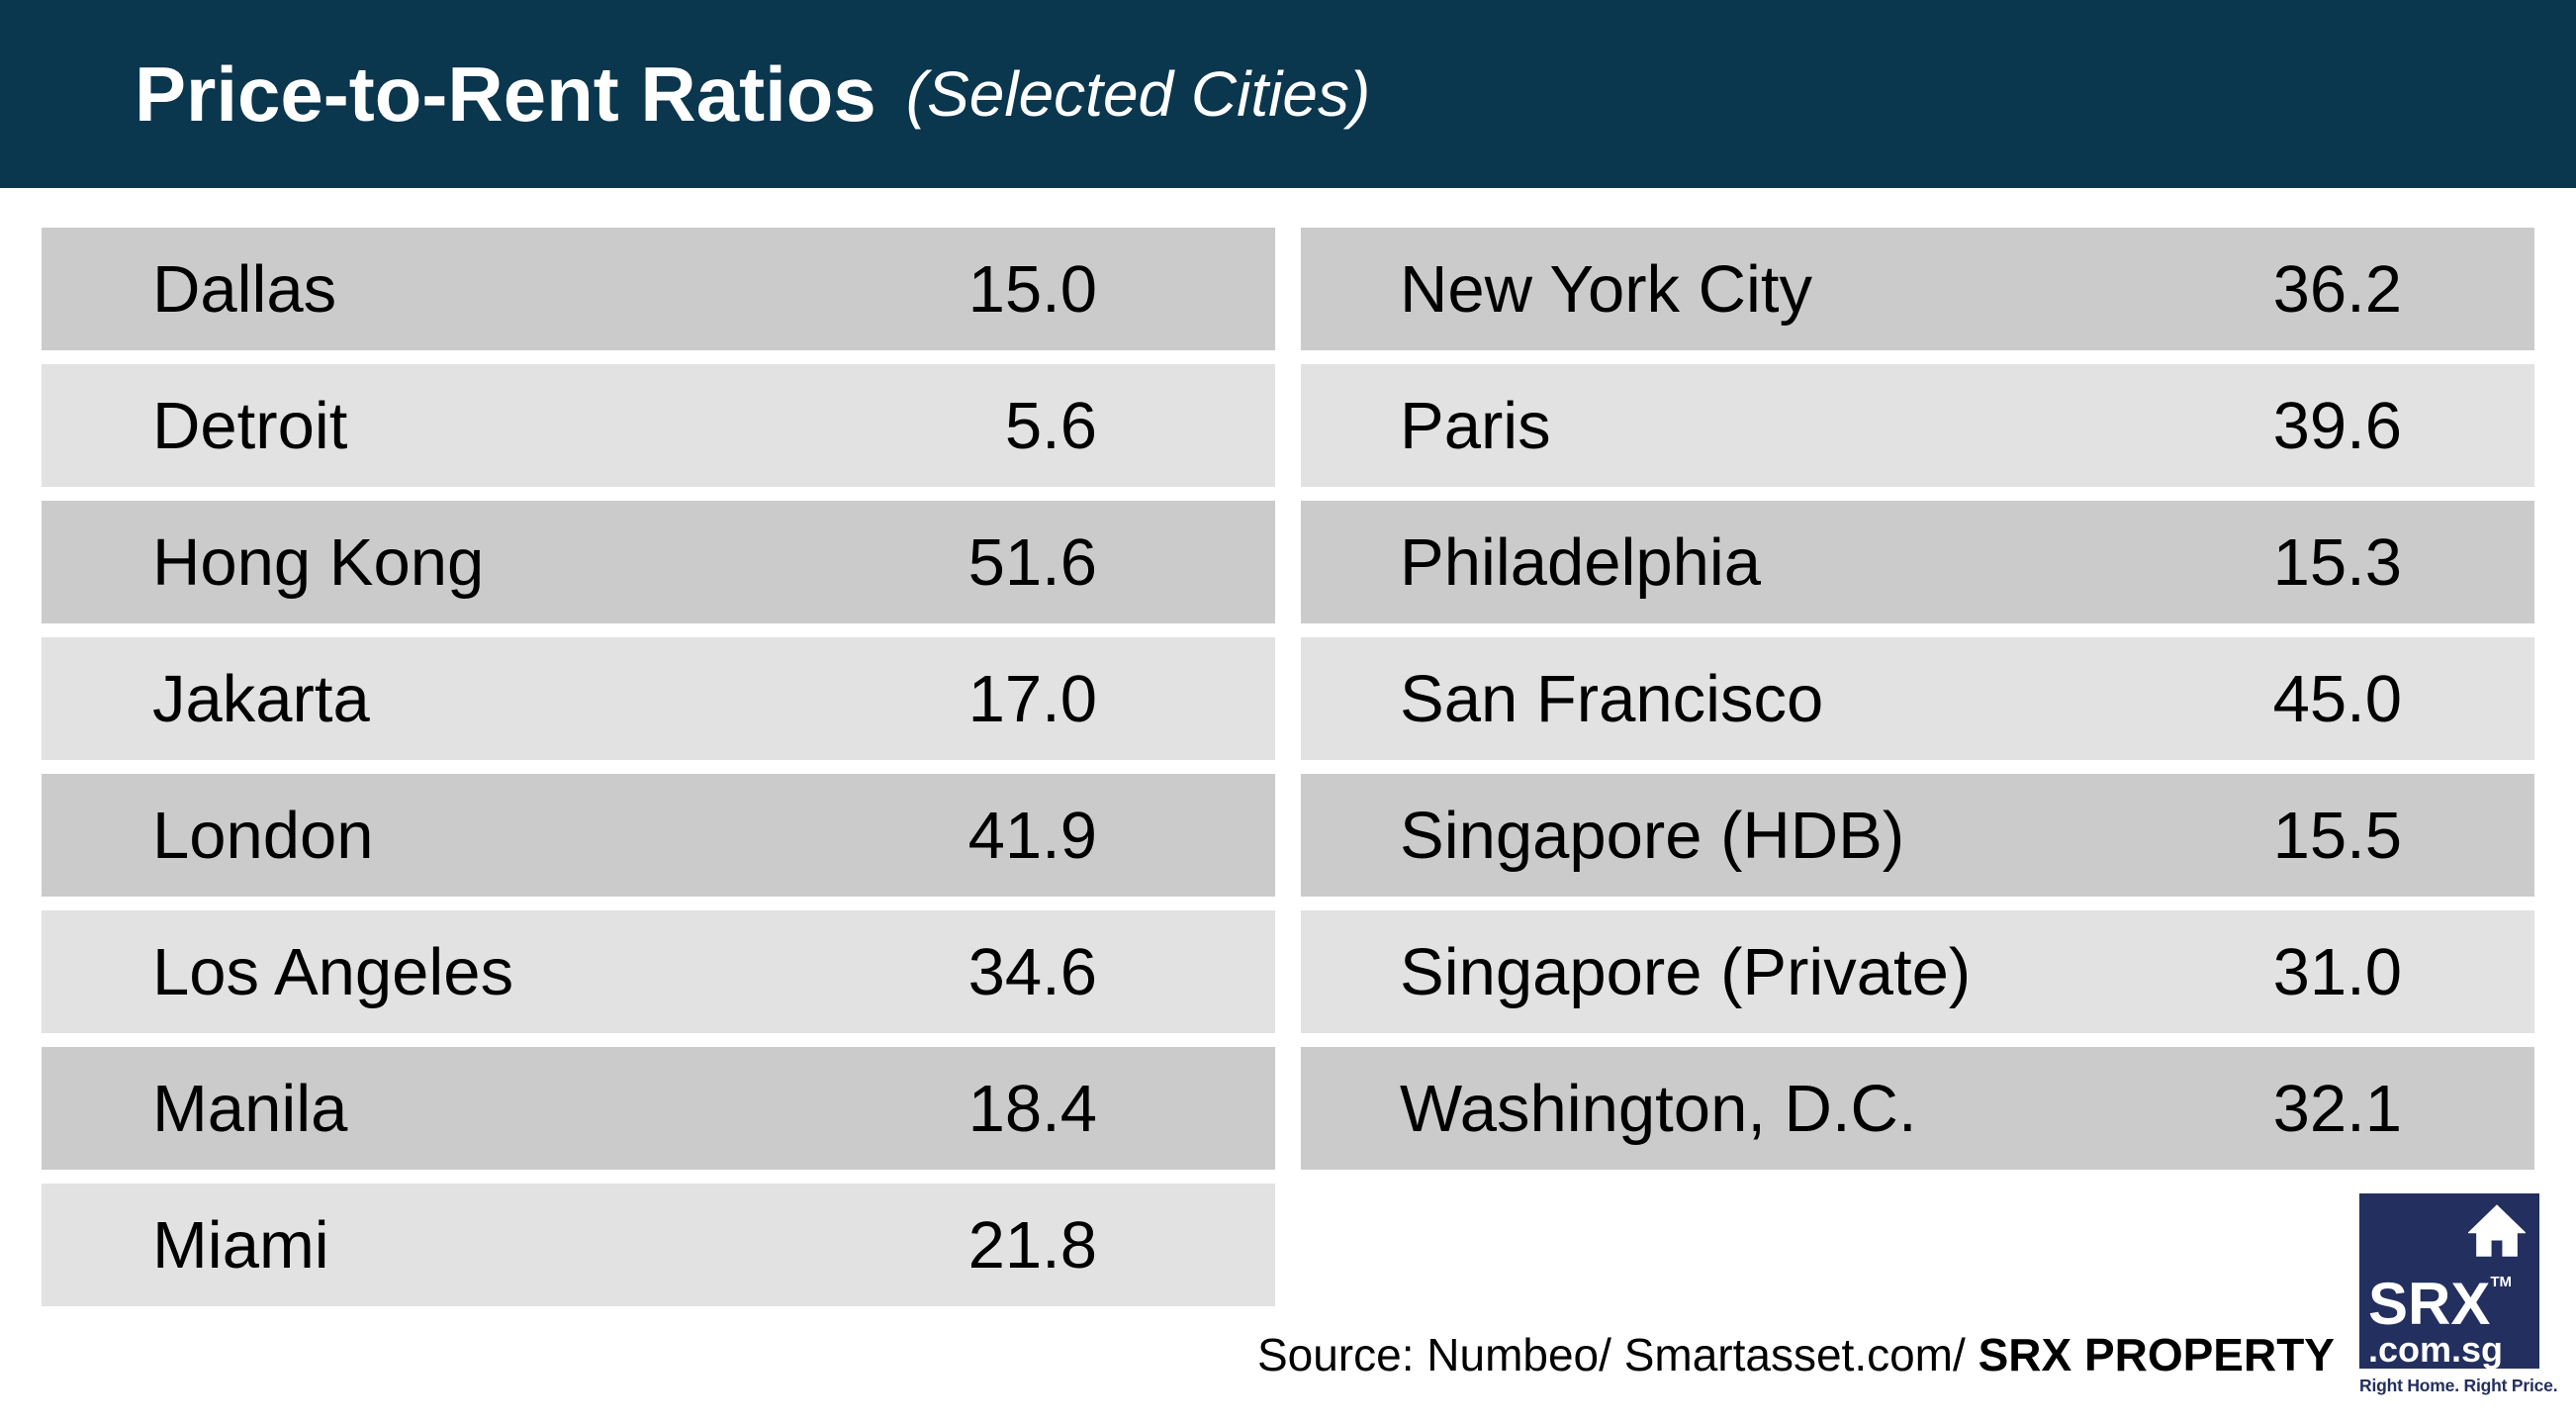 The height and width of the screenshot is (1425, 2576). I want to click on ratio-value: 18.4, so click(1032, 1108).